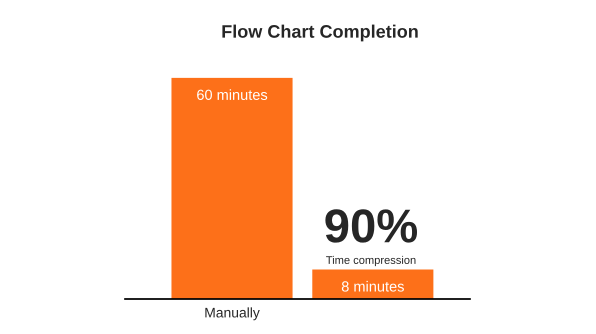 This screenshot has width=596, height=334. Describe the element at coordinates (371, 261) in the screenshot. I see `annotation: Time compression` at that location.